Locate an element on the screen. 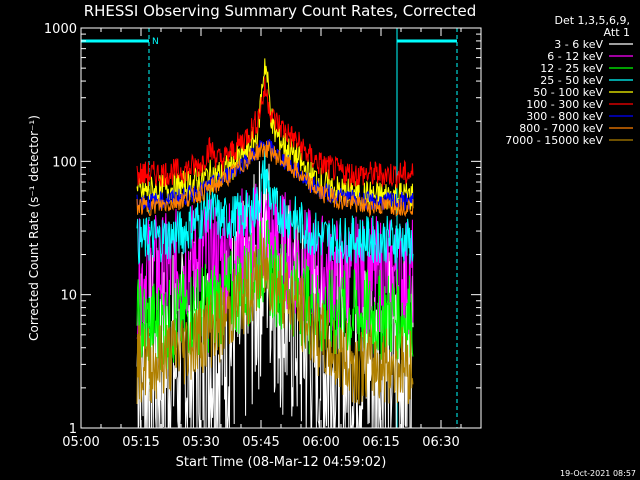 The height and width of the screenshot is (480, 640). legend-header: Att 1 is located at coordinates (617, 32).